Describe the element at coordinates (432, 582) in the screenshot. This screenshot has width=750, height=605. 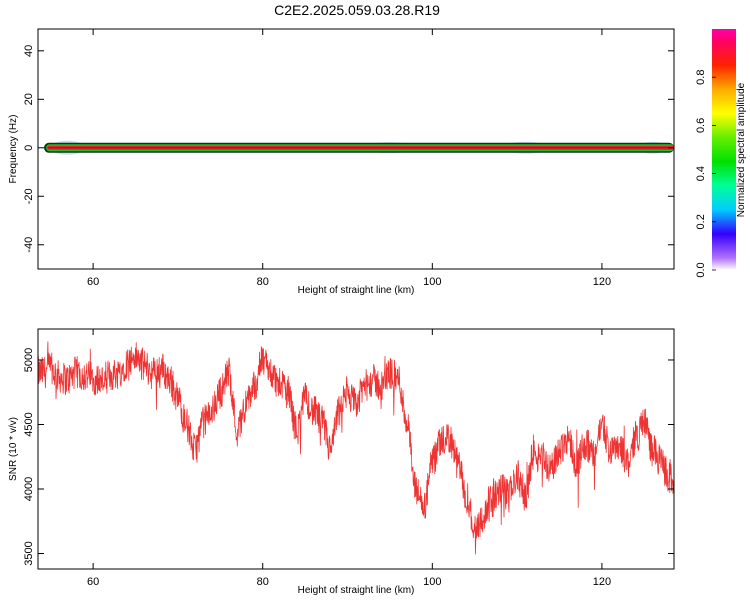
I see `snr-x-tick-label: 100` at that location.